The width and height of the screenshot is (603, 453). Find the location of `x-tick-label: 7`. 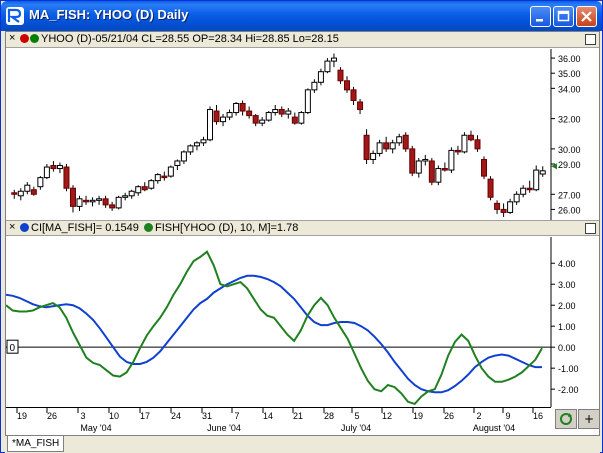

x-tick-label: 7 is located at coordinates (236, 416).